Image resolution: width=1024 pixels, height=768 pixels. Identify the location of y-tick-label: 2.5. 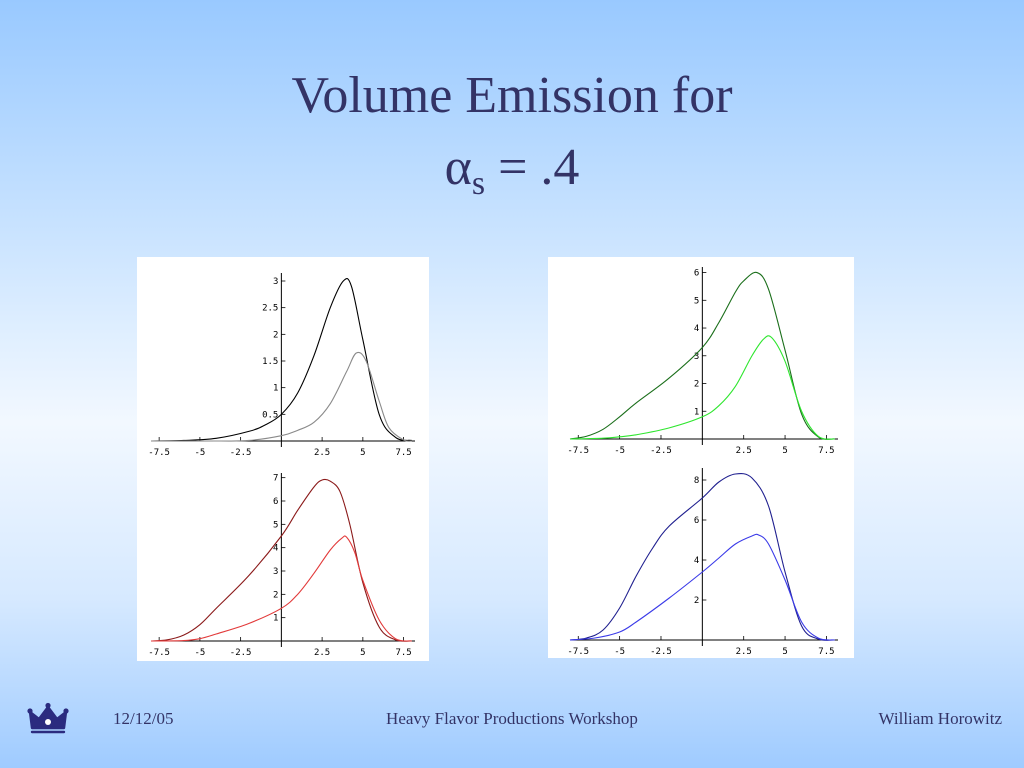
(270, 309).